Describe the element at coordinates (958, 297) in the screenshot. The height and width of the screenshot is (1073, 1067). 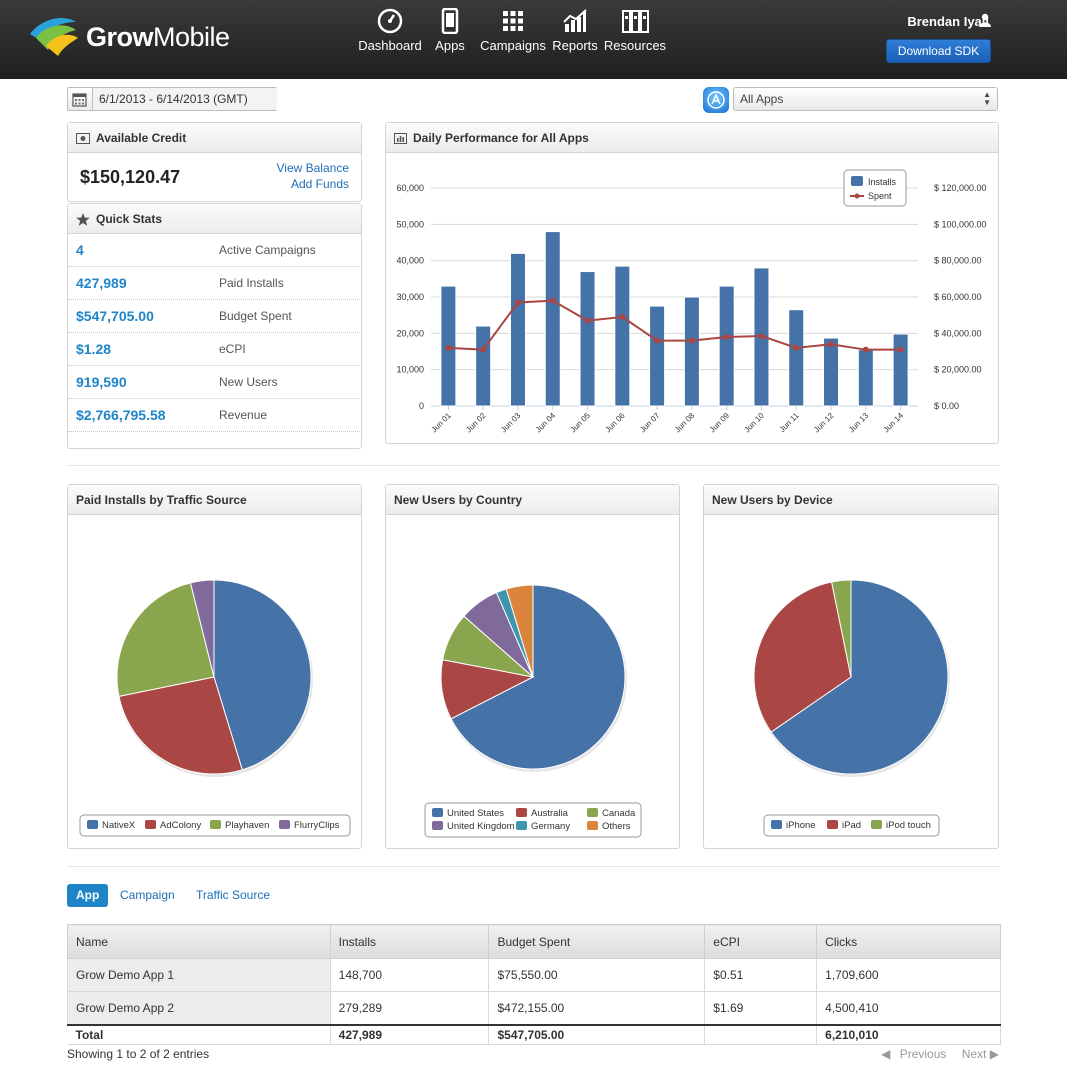
I see `y2-tick-label: $ 60,000.00` at that location.